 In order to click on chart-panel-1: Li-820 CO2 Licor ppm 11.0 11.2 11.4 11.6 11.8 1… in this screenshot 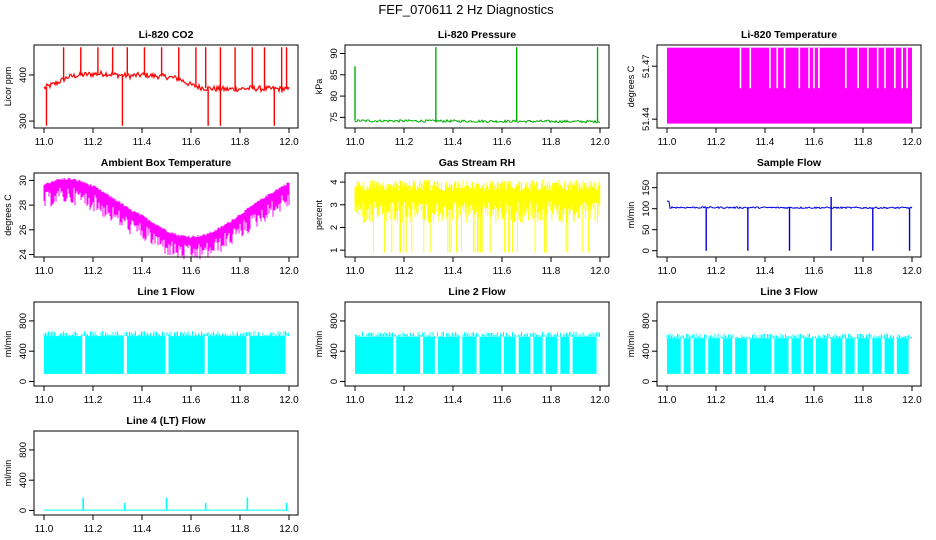, I will do `click(151, 88)`.